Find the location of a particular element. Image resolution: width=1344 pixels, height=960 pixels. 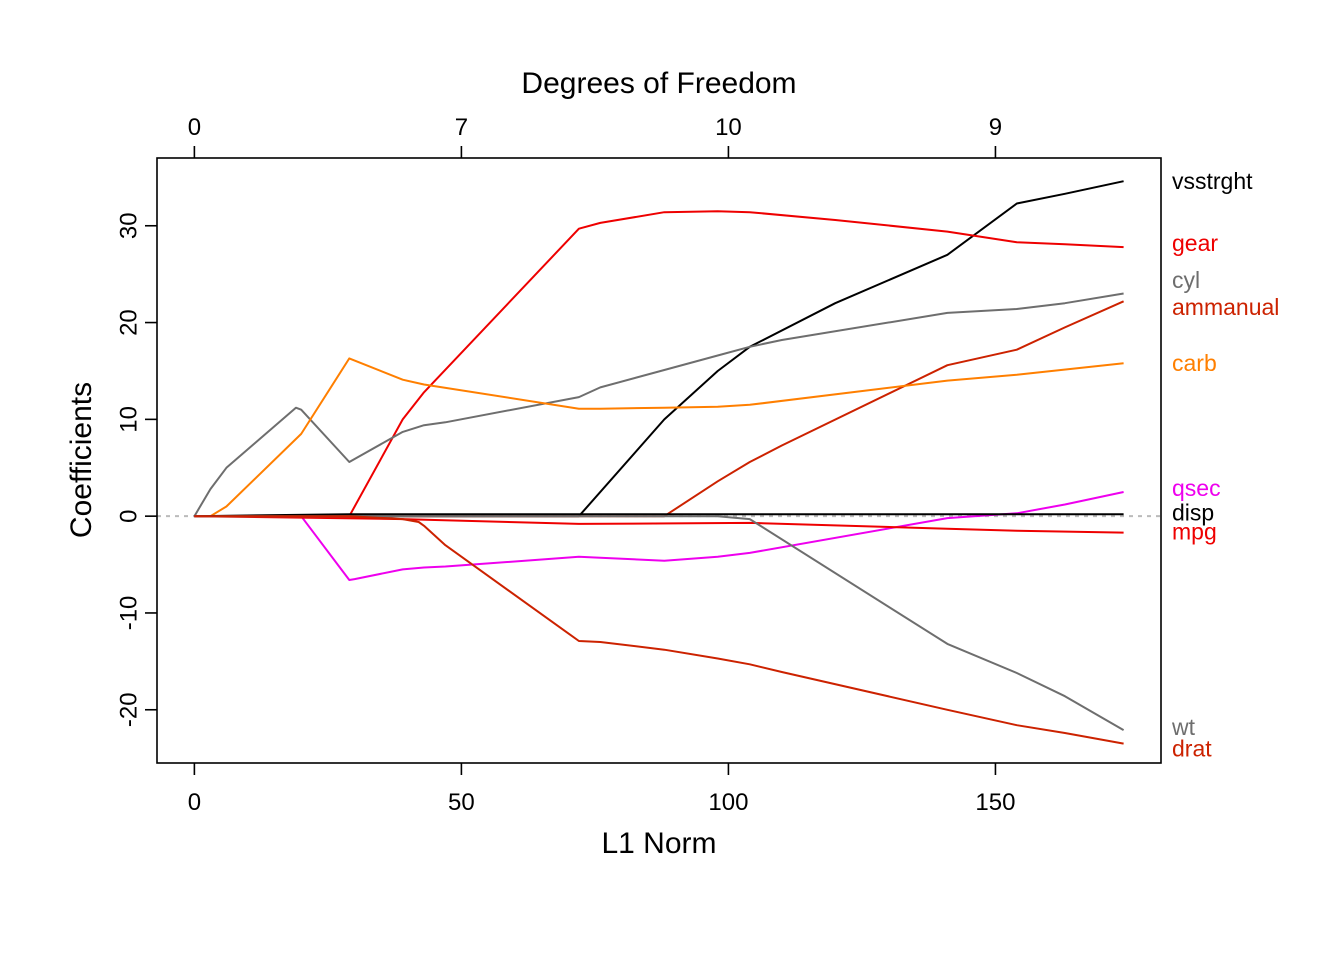

series-end-label-vsstrght: vsstrght is located at coordinates (1212, 181).